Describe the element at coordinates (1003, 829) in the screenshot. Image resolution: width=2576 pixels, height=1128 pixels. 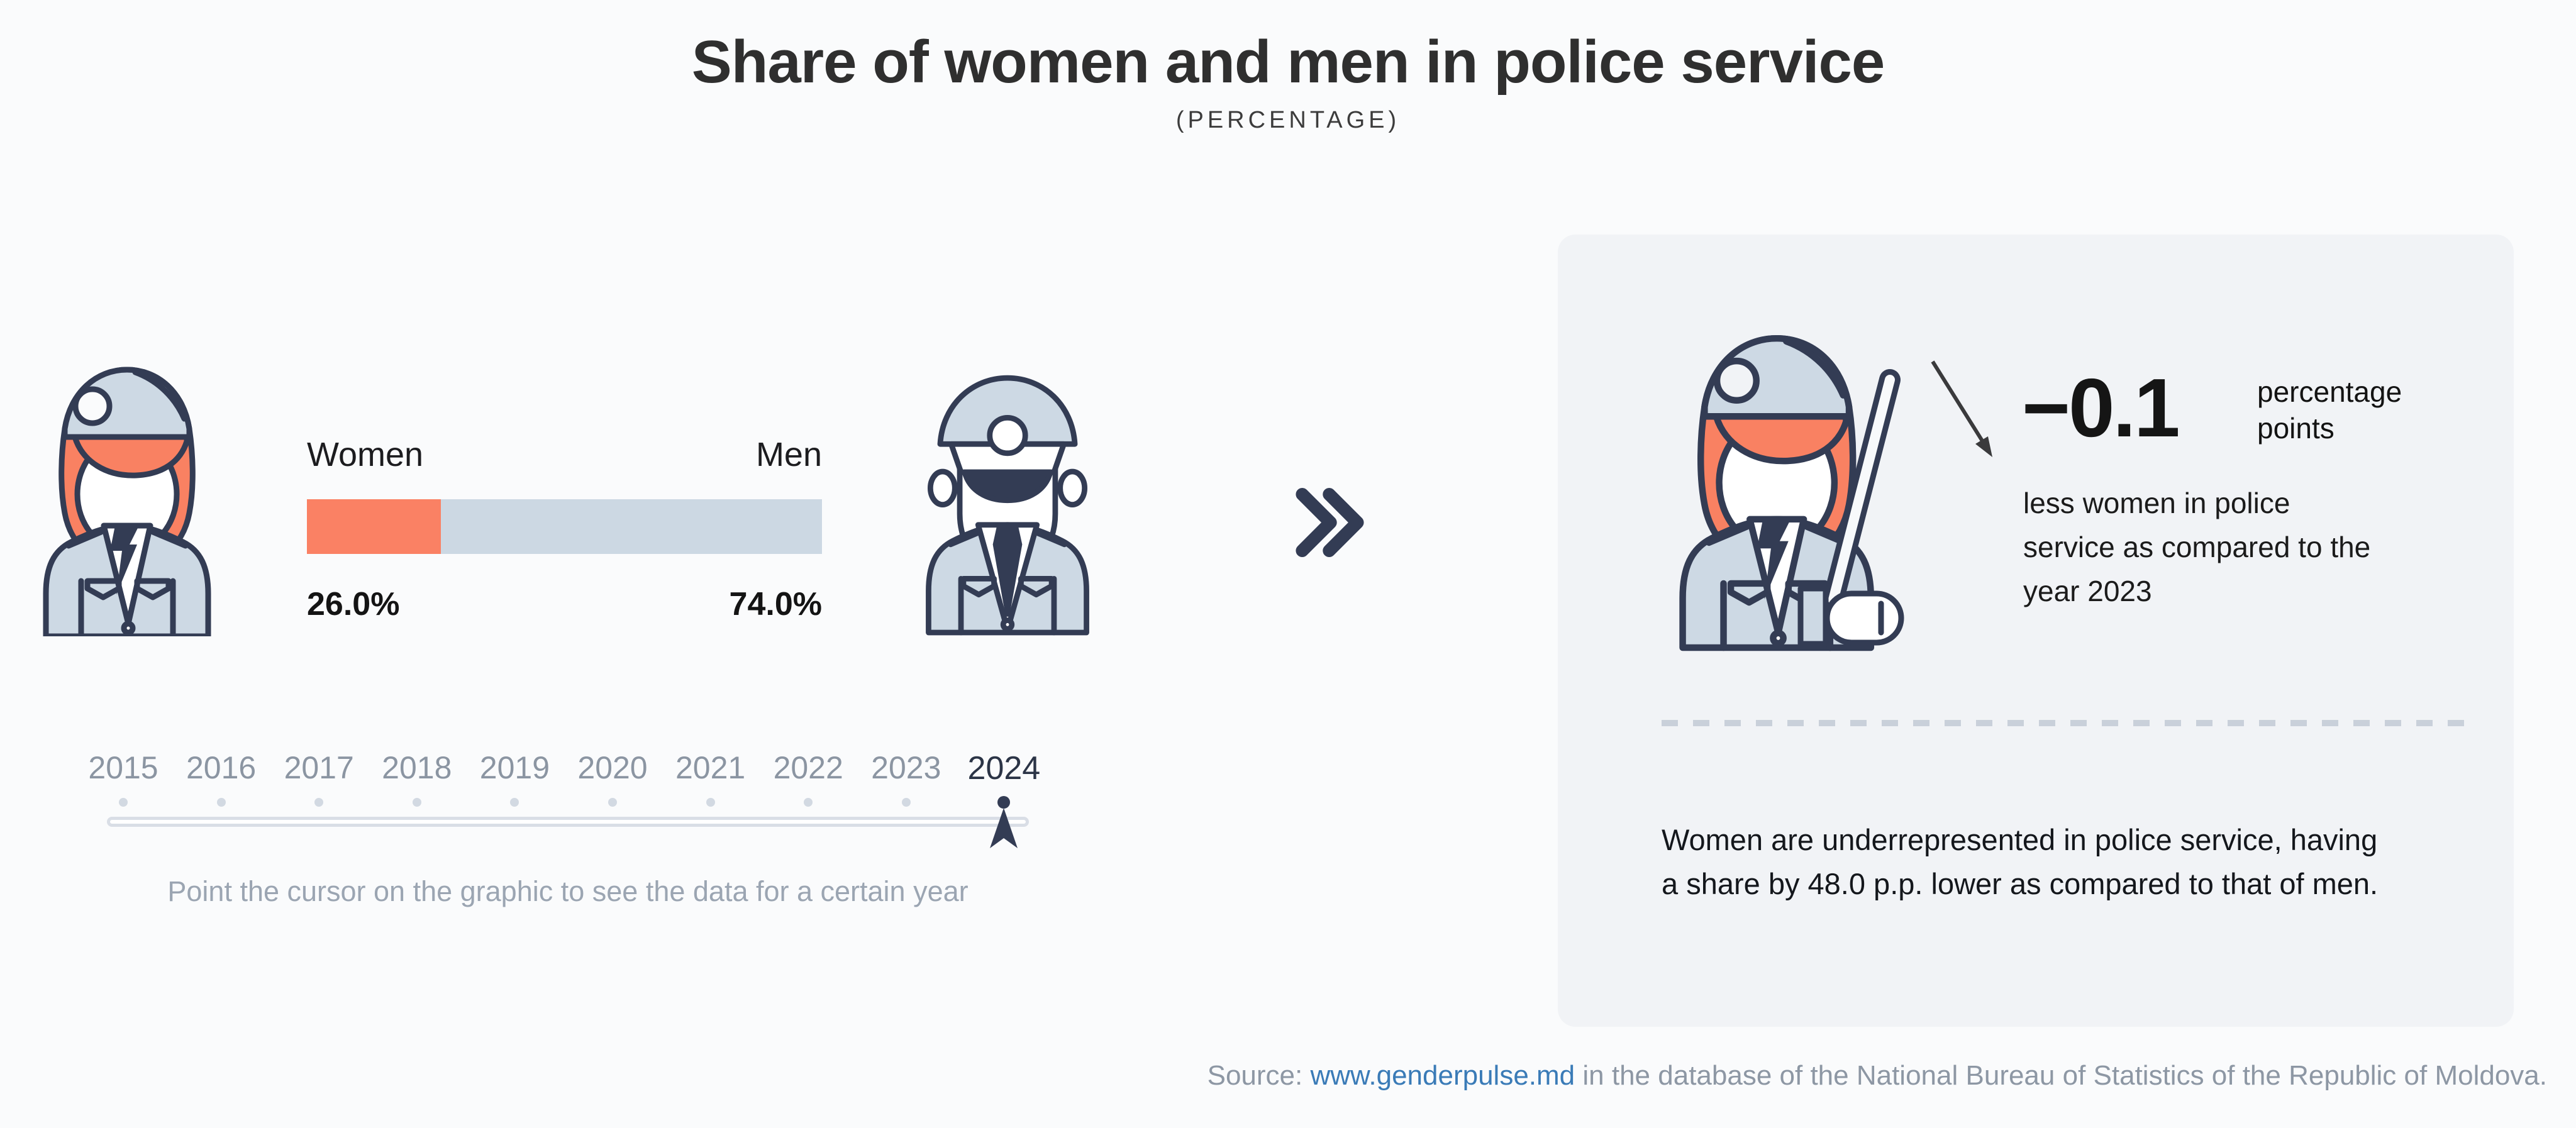
I see `timeline-cursor-marker` at that location.